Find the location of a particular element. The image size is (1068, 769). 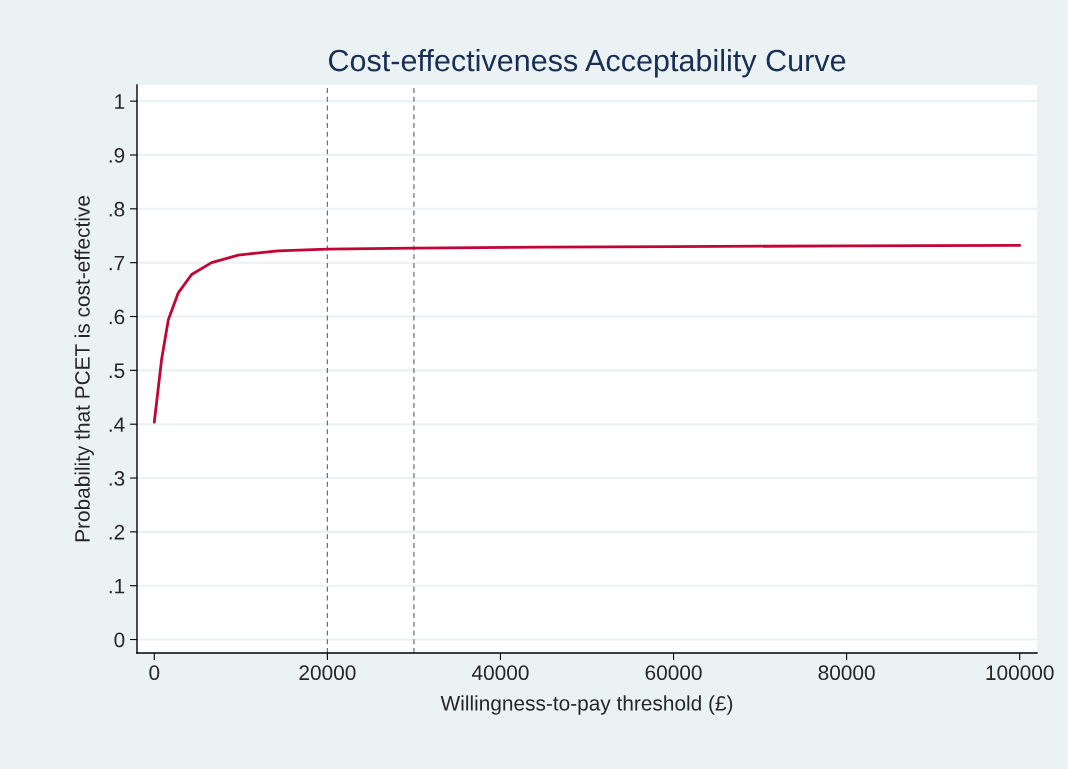

y-tick-label: .8 is located at coordinates (117, 209).